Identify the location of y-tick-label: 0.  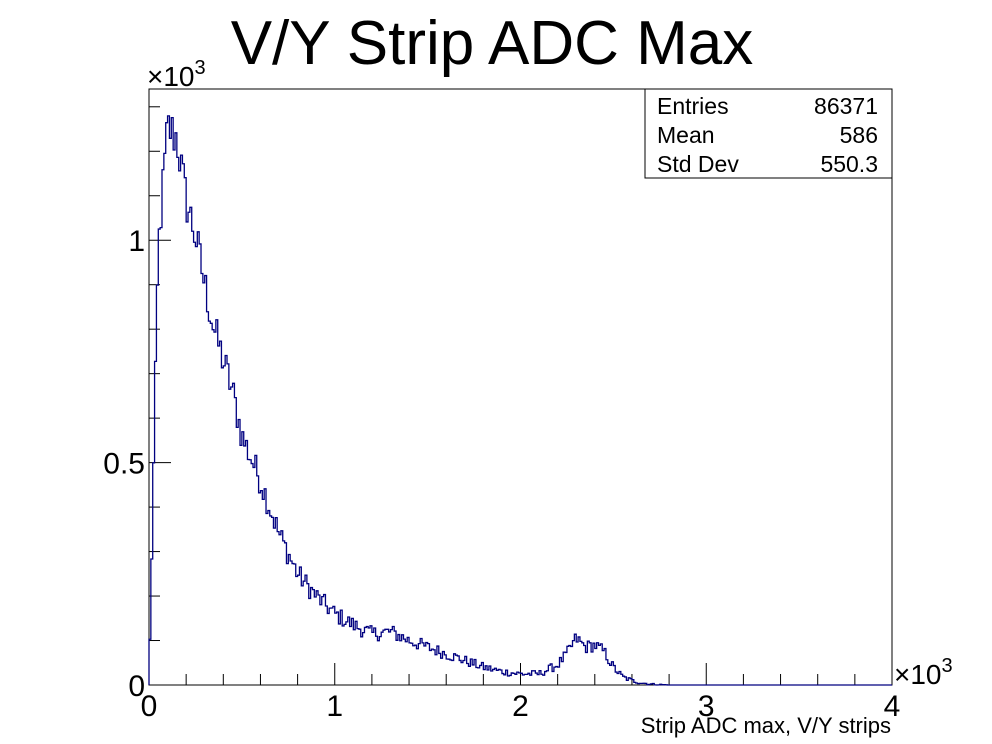
(136, 686).